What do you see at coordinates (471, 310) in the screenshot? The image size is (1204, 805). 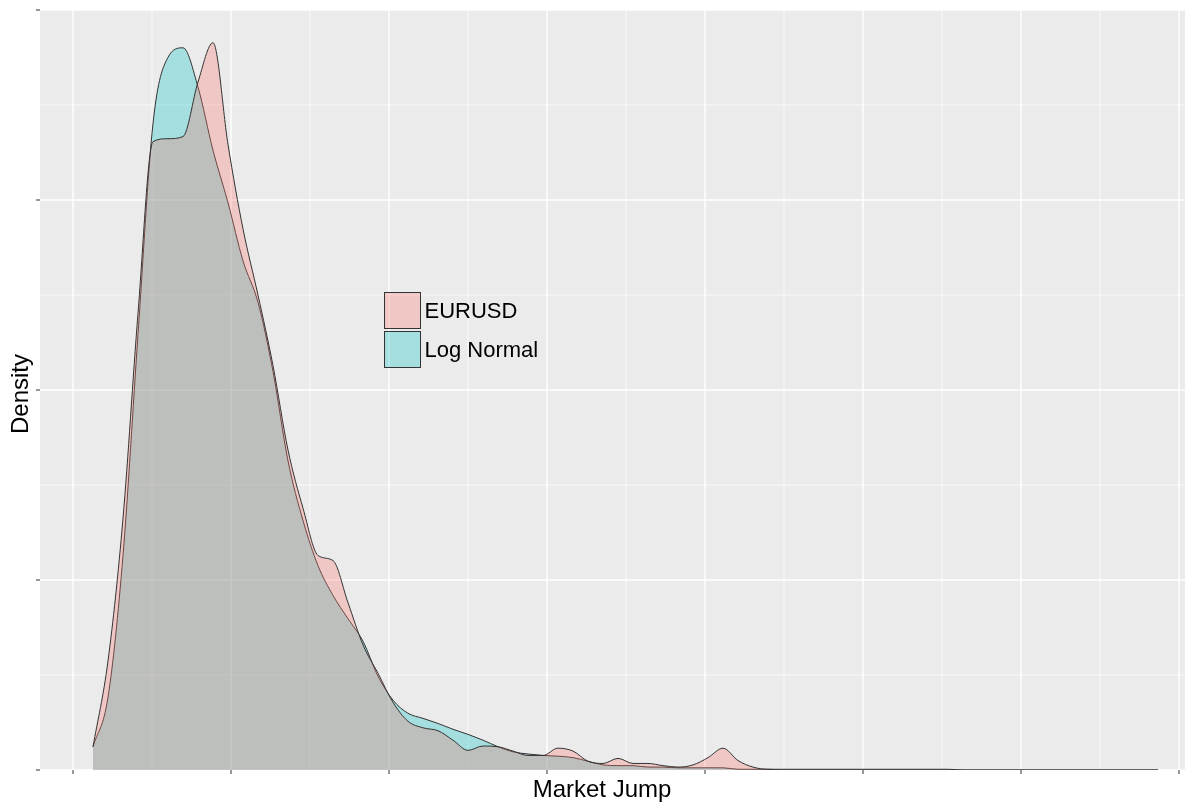 I see `legend-label: EURUSD` at bounding box center [471, 310].